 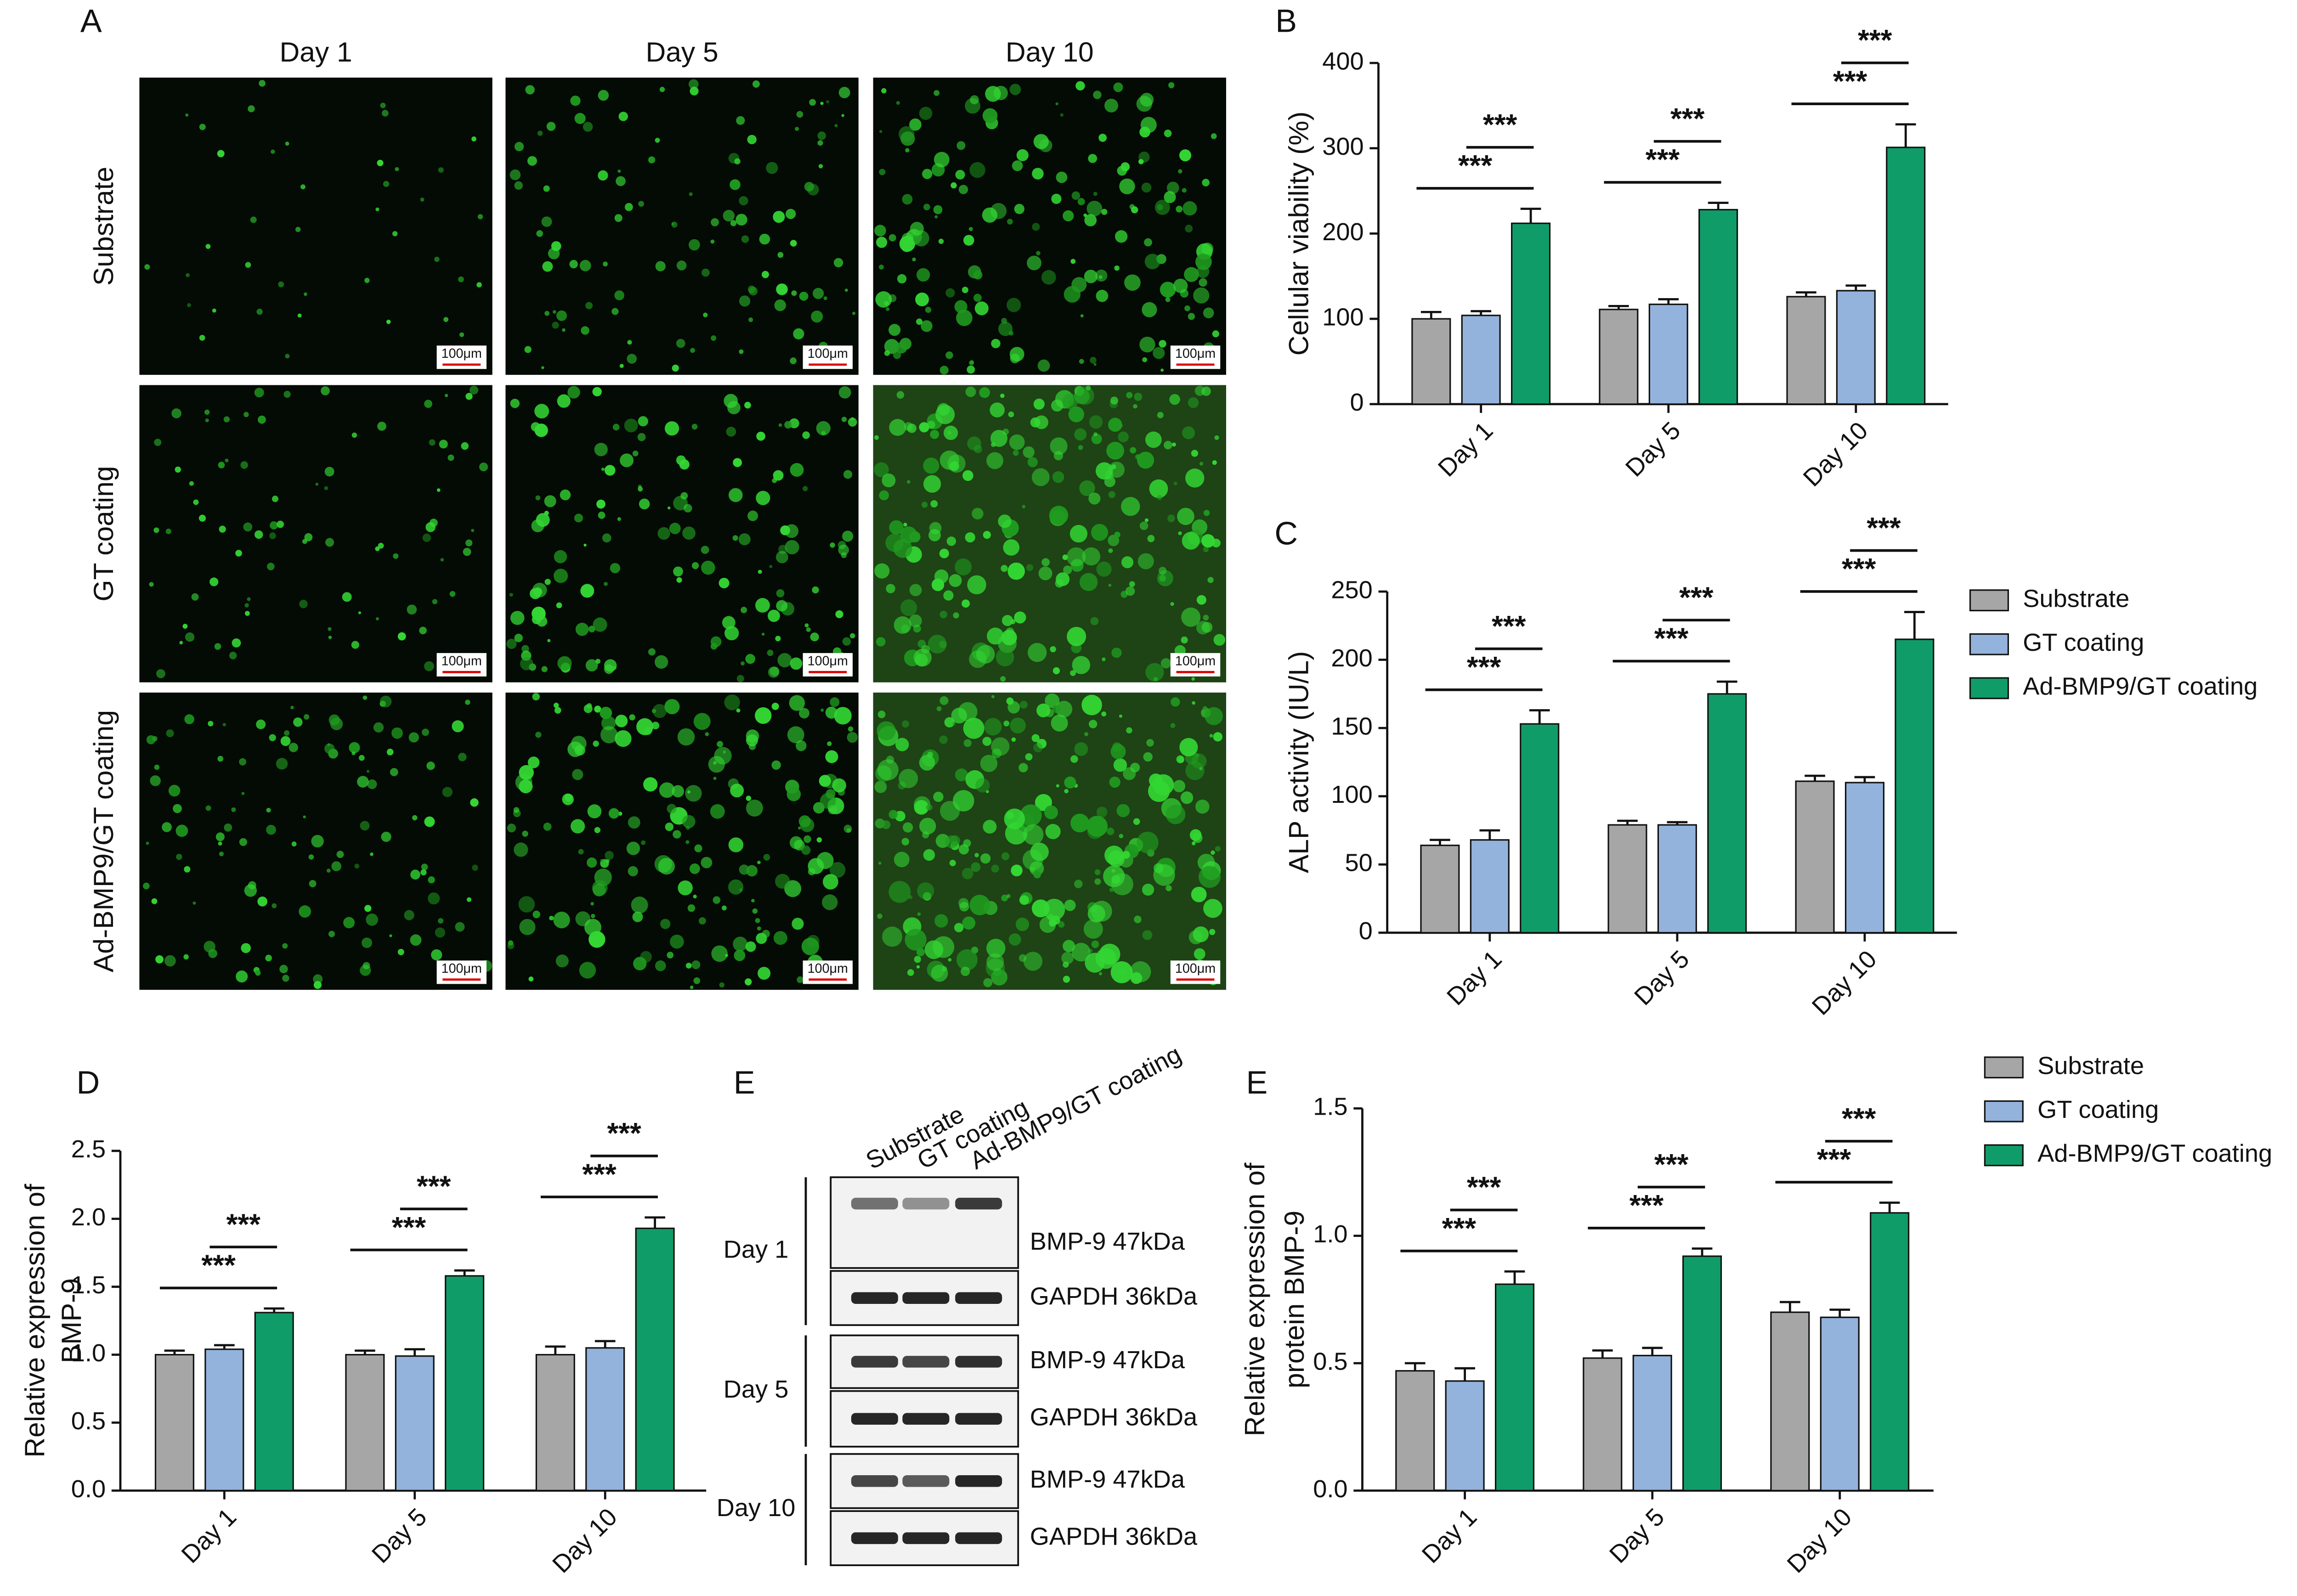 I want to click on legend-swatch, so click(x=2004, y=1155).